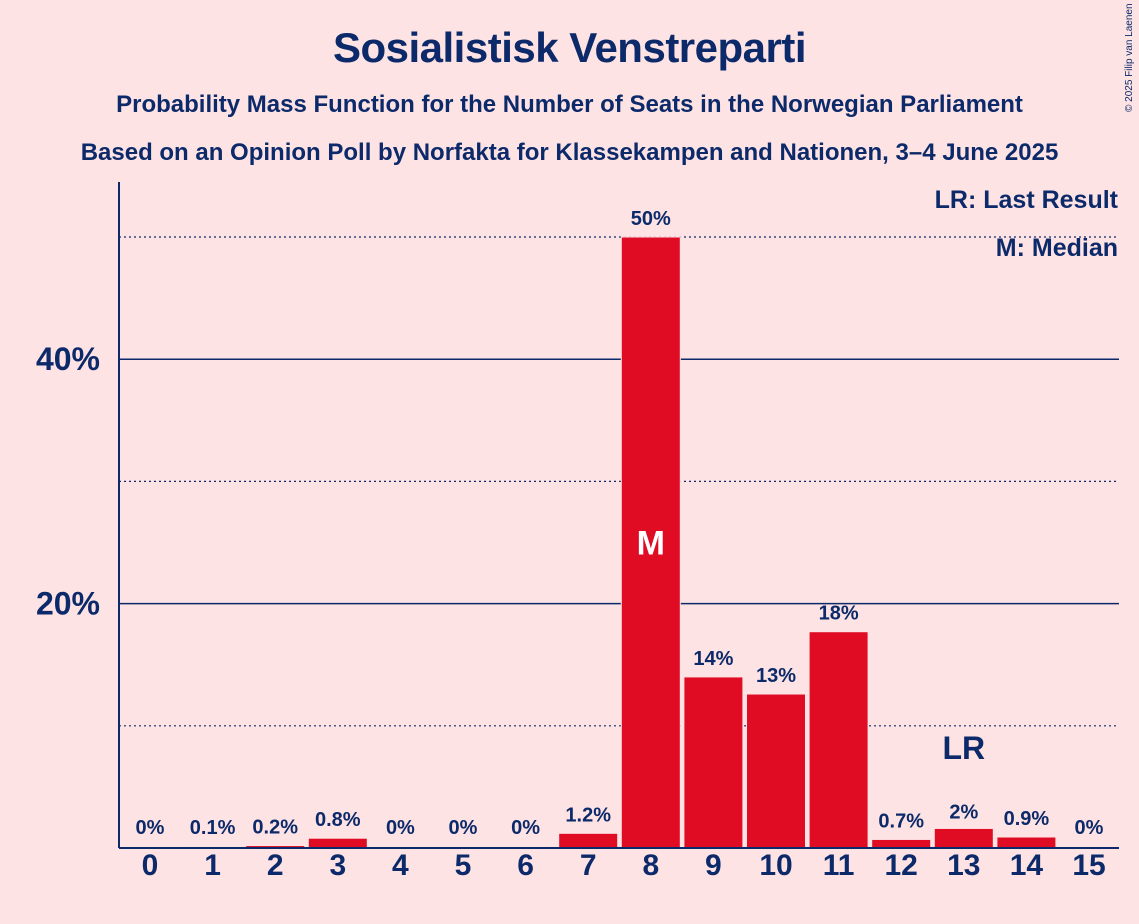 The image size is (1139, 924). What do you see at coordinates (775, 865) in the screenshot?
I see `x-tick-label: 10` at bounding box center [775, 865].